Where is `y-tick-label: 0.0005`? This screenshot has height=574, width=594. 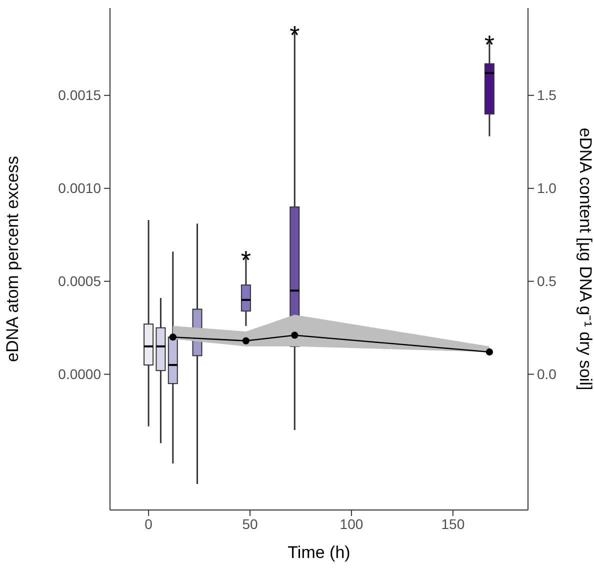 y-tick-label: 0.0005 is located at coordinates (80, 280).